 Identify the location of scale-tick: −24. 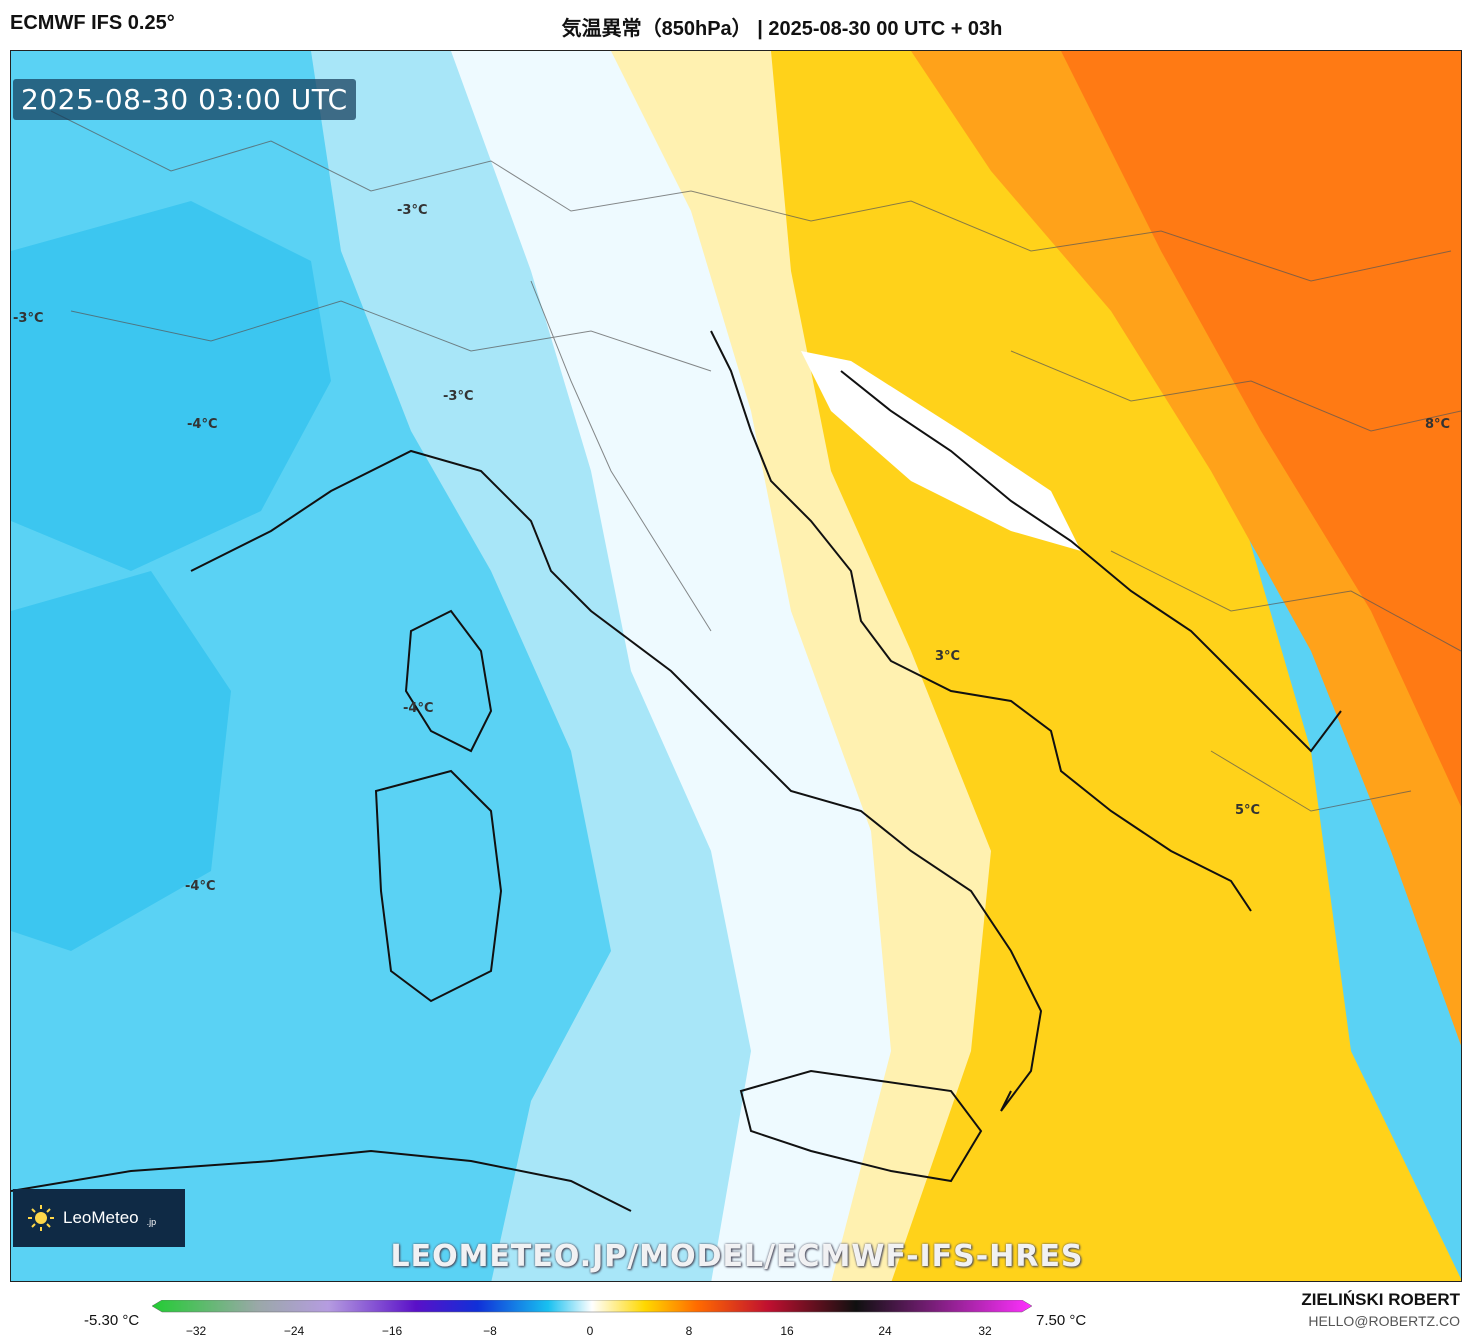
(294, 1331).